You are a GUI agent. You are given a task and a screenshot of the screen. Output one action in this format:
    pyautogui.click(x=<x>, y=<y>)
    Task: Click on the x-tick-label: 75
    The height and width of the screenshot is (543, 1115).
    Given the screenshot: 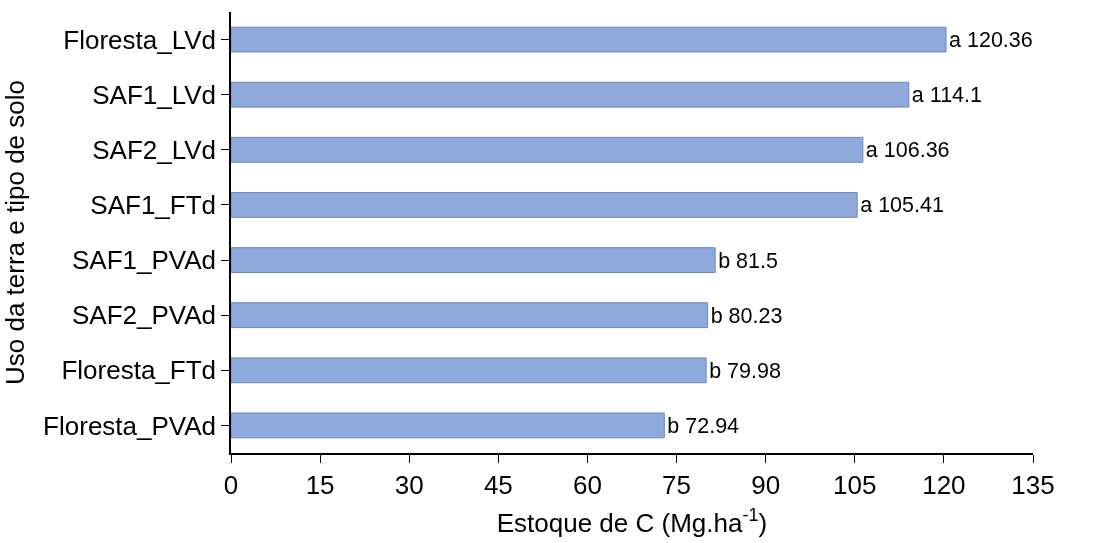 What is the action you would take?
    pyautogui.click(x=677, y=484)
    